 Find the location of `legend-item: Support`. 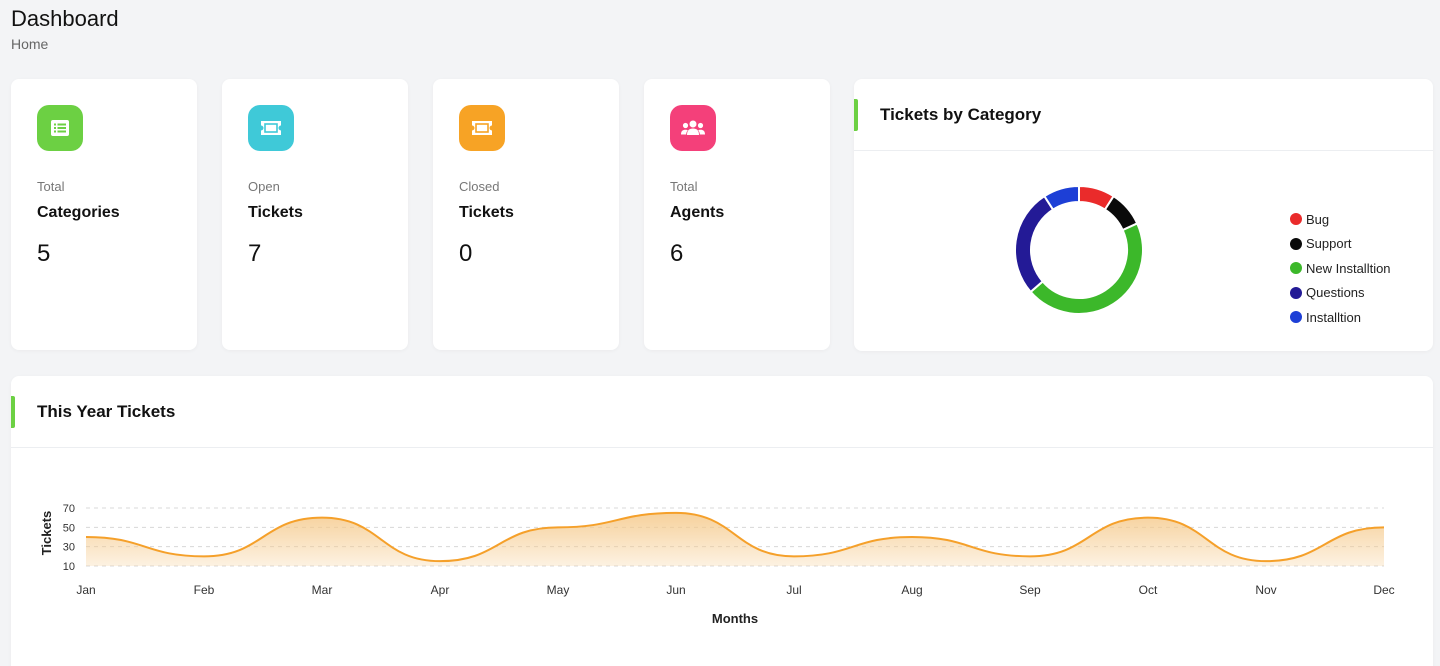

legend-item: Support is located at coordinates (1340, 244).